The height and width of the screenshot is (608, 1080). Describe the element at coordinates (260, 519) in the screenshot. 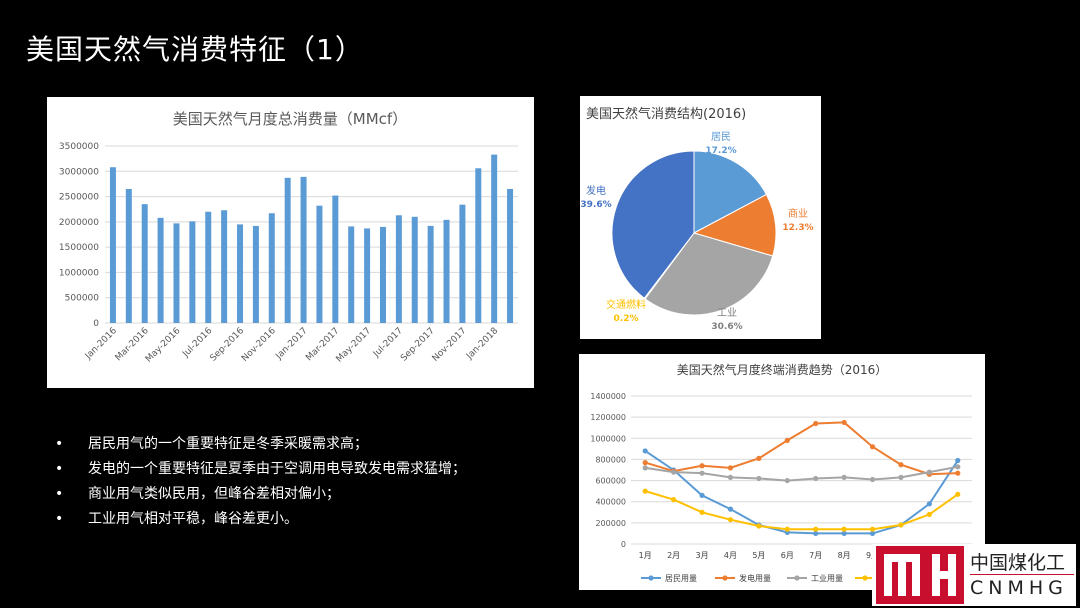

I see `bullet-item: 工业用气相对平稳，峰谷差更小。` at that location.